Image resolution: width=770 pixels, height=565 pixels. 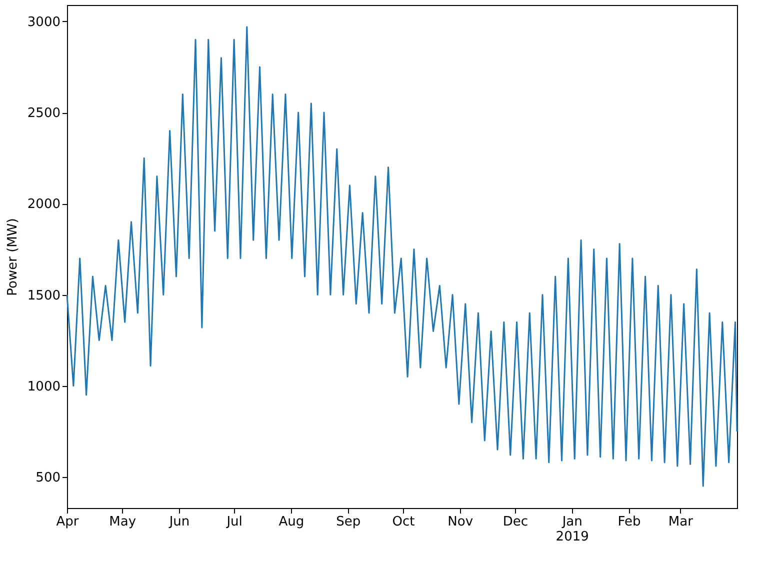 What do you see at coordinates (348, 522) in the screenshot?
I see `x-tick-label: Sep` at bounding box center [348, 522].